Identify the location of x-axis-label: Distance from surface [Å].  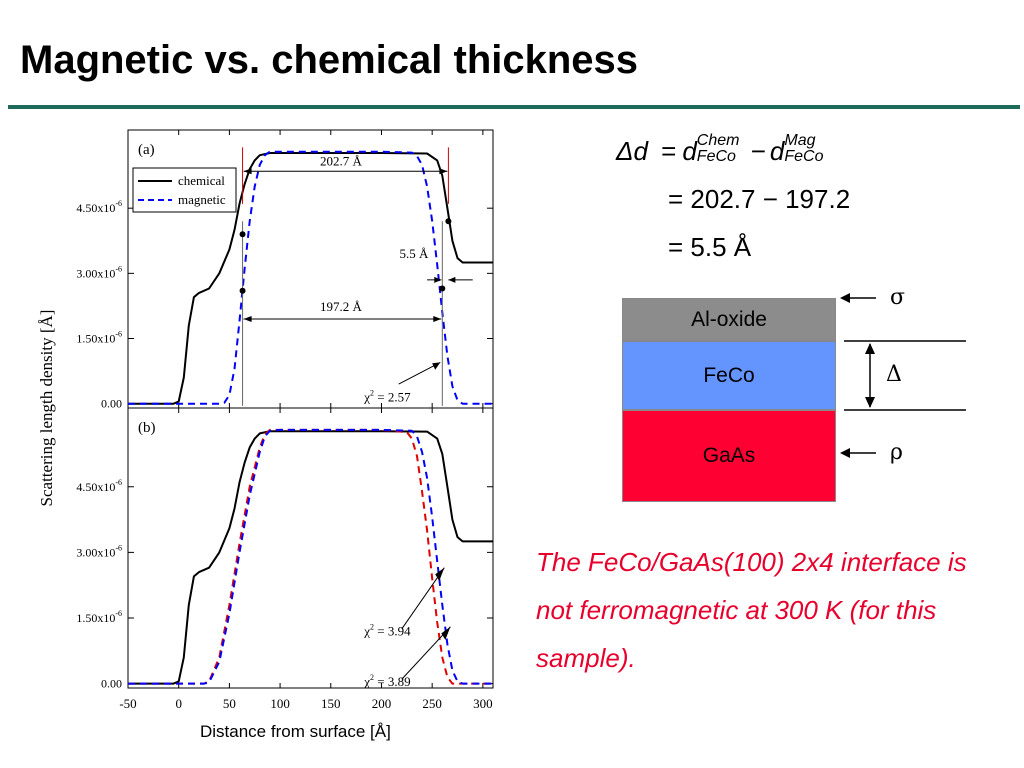
(295, 731).